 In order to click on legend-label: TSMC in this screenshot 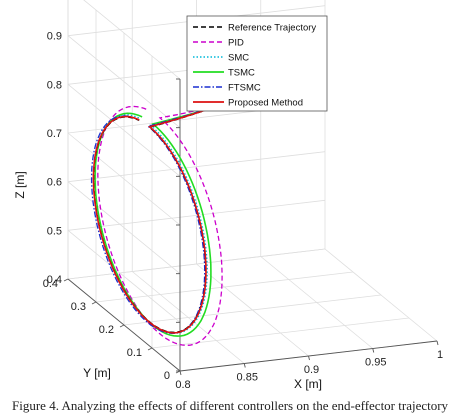, I will do `click(241, 73)`.